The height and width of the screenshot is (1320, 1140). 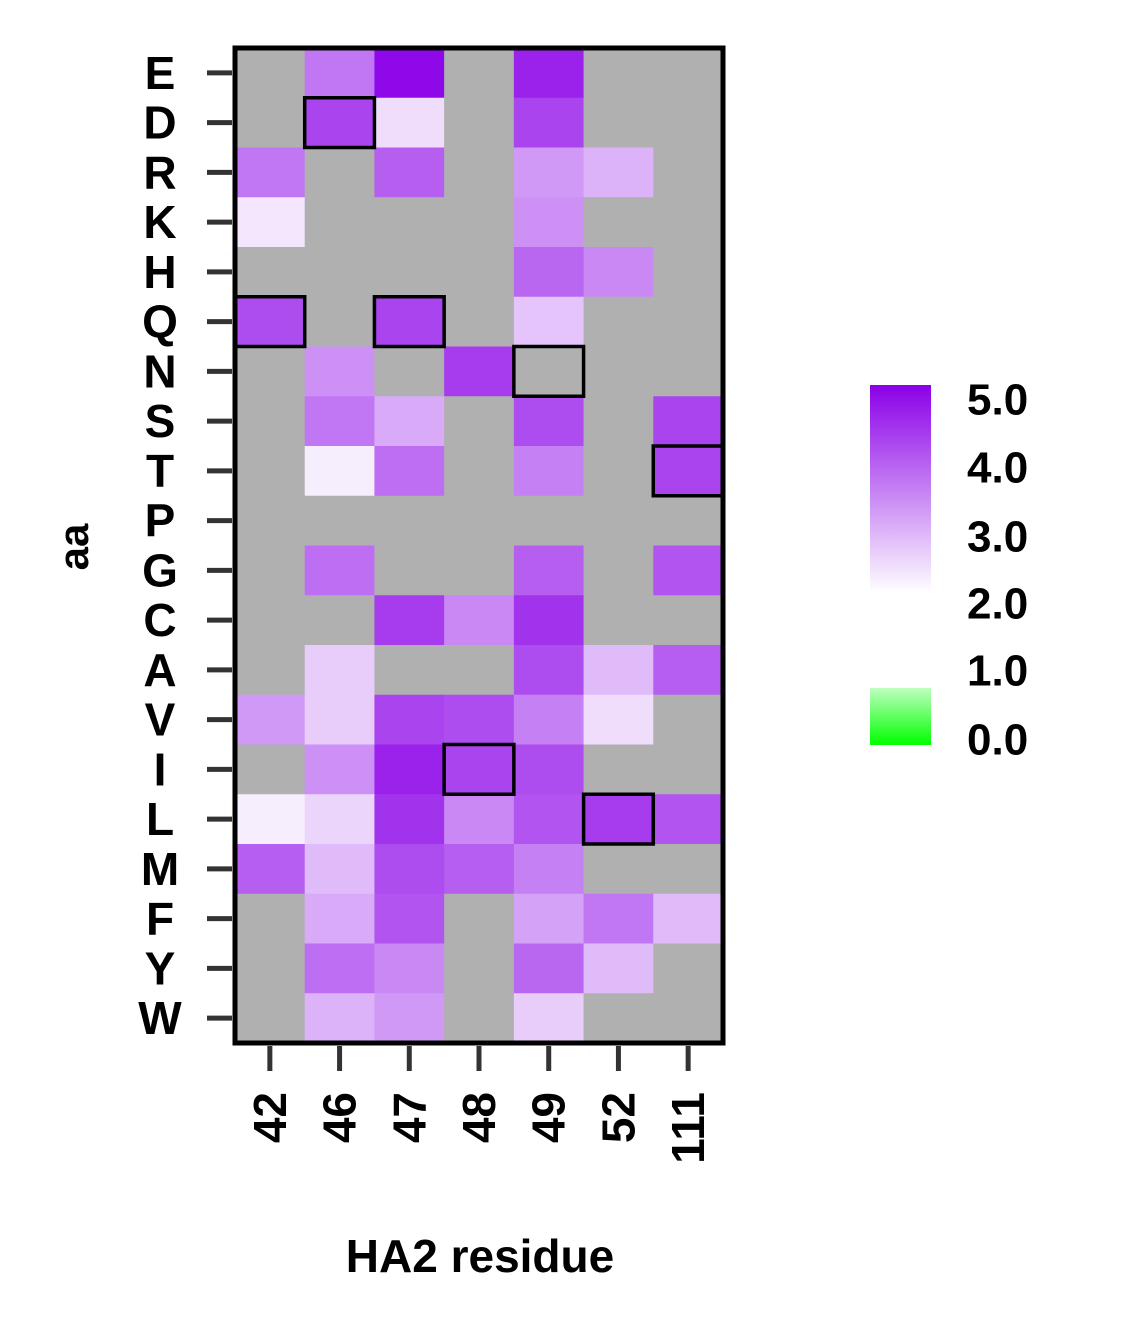 What do you see at coordinates (160, 968) in the screenshot?
I see `y-tick-label-Y: Y` at bounding box center [160, 968].